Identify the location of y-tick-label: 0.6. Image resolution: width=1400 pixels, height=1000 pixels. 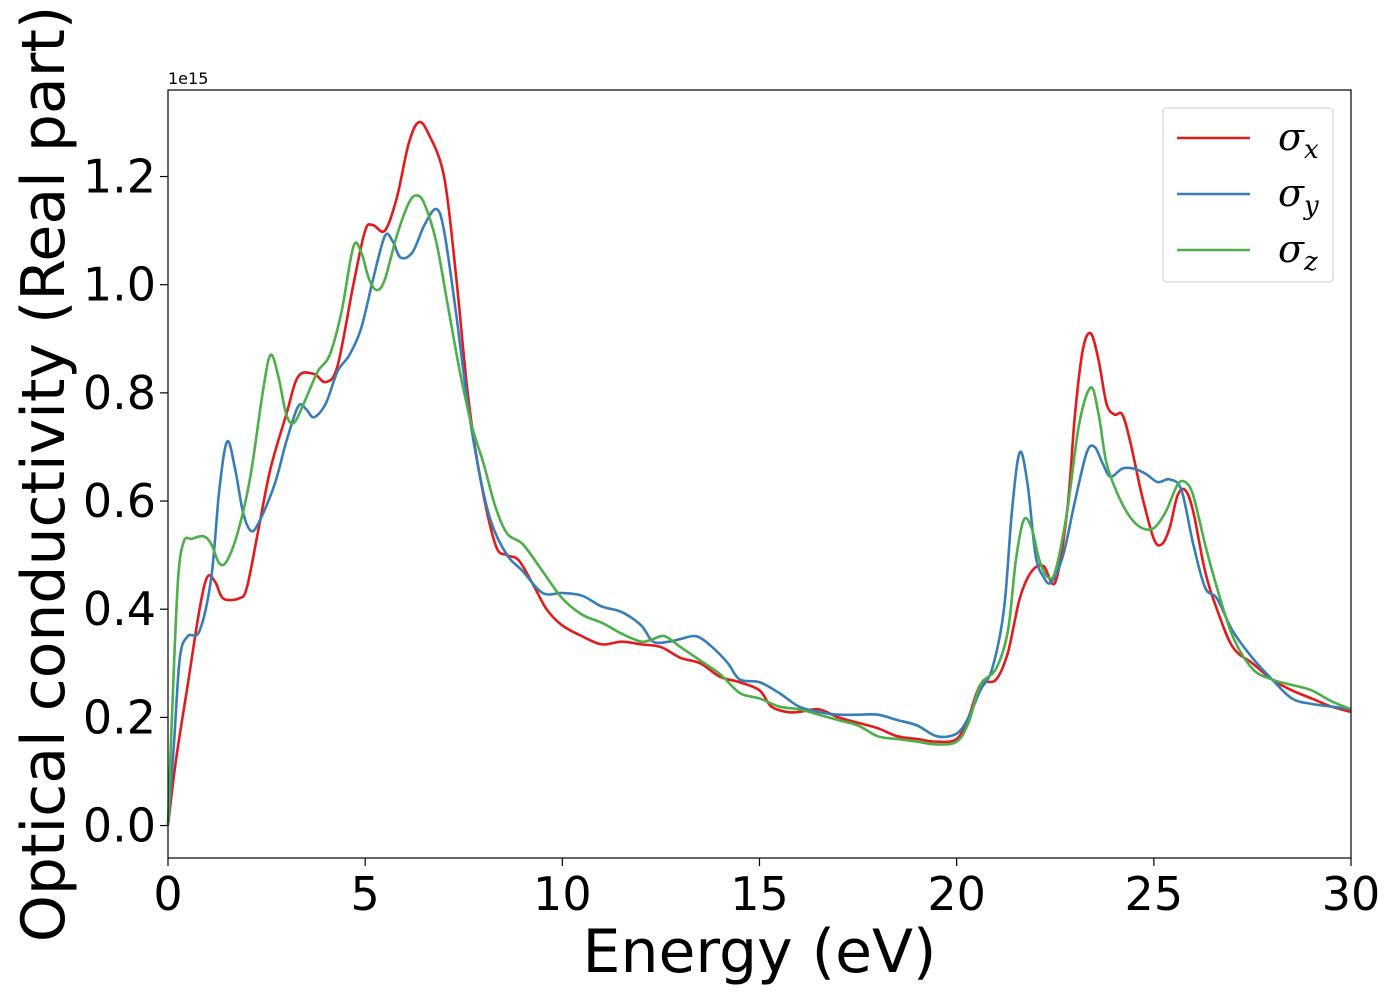
(119, 501).